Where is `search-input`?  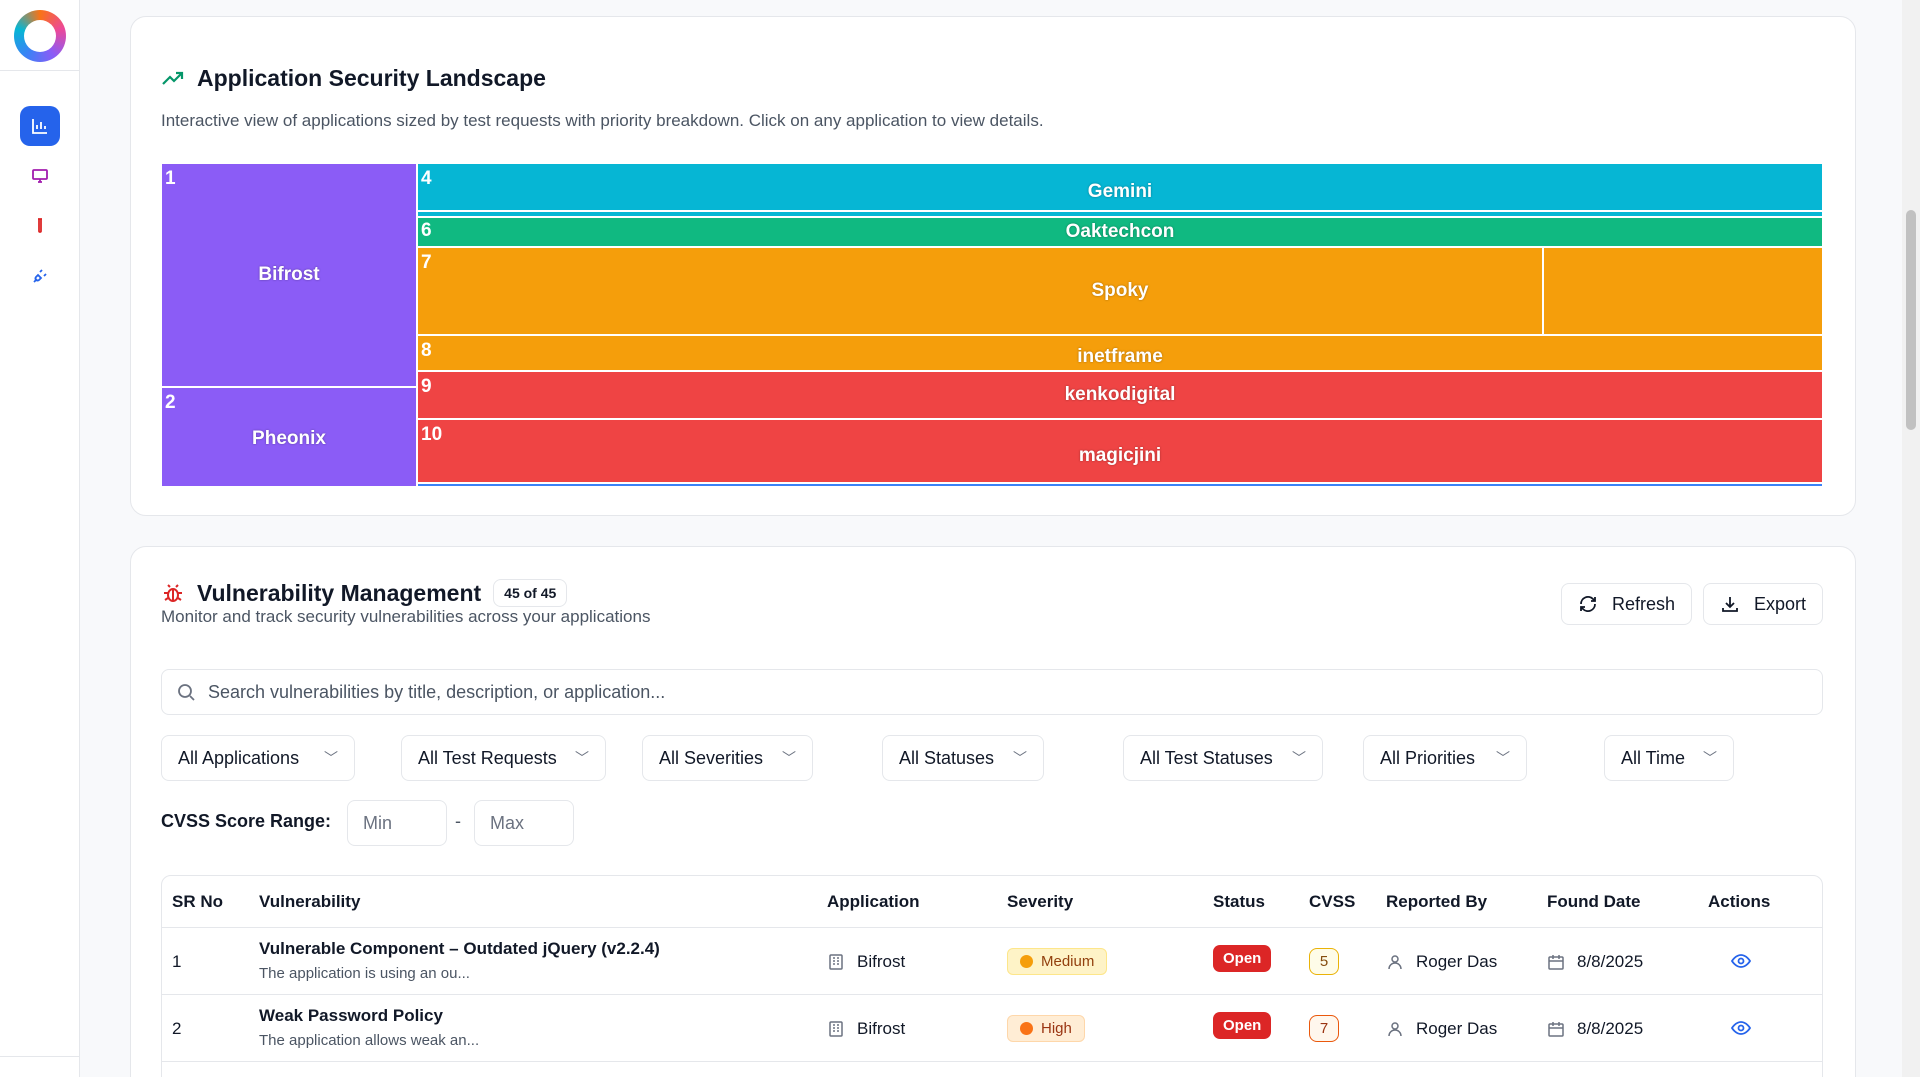 search-input is located at coordinates (998, 692).